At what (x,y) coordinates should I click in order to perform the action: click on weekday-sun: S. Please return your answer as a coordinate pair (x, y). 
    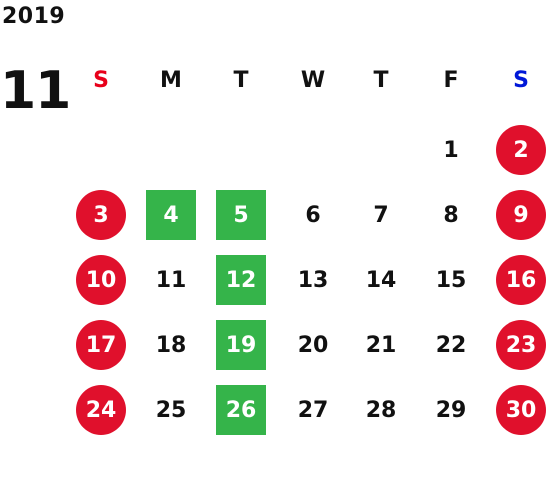
    Looking at the image, I should click on (101, 80).